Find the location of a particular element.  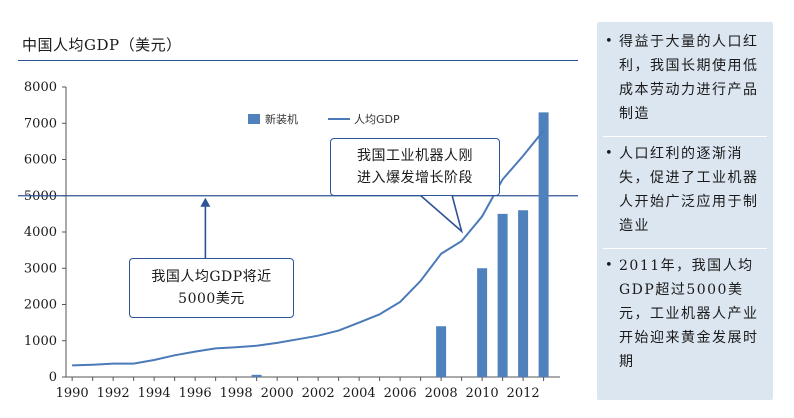

title-divider is located at coordinates (298, 60).